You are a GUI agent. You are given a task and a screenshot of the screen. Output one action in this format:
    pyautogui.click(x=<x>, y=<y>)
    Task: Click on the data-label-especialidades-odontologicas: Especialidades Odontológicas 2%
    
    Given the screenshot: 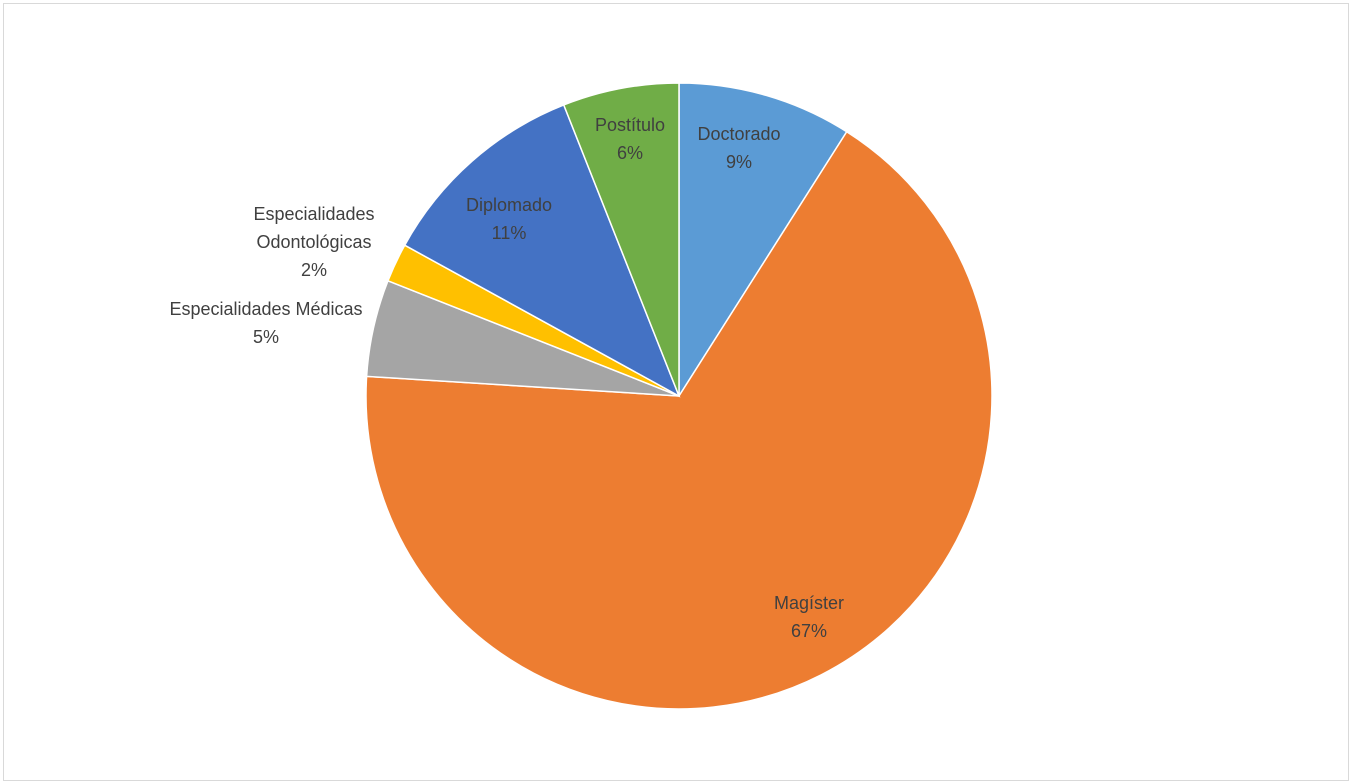 What is the action you would take?
    pyautogui.click(x=313, y=242)
    